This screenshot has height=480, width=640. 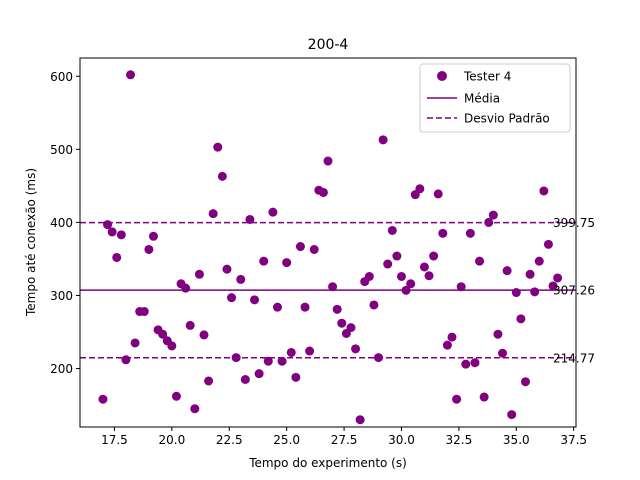 What do you see at coordinates (328, 45) in the screenshot?
I see `chart-title: 200-4` at bounding box center [328, 45].